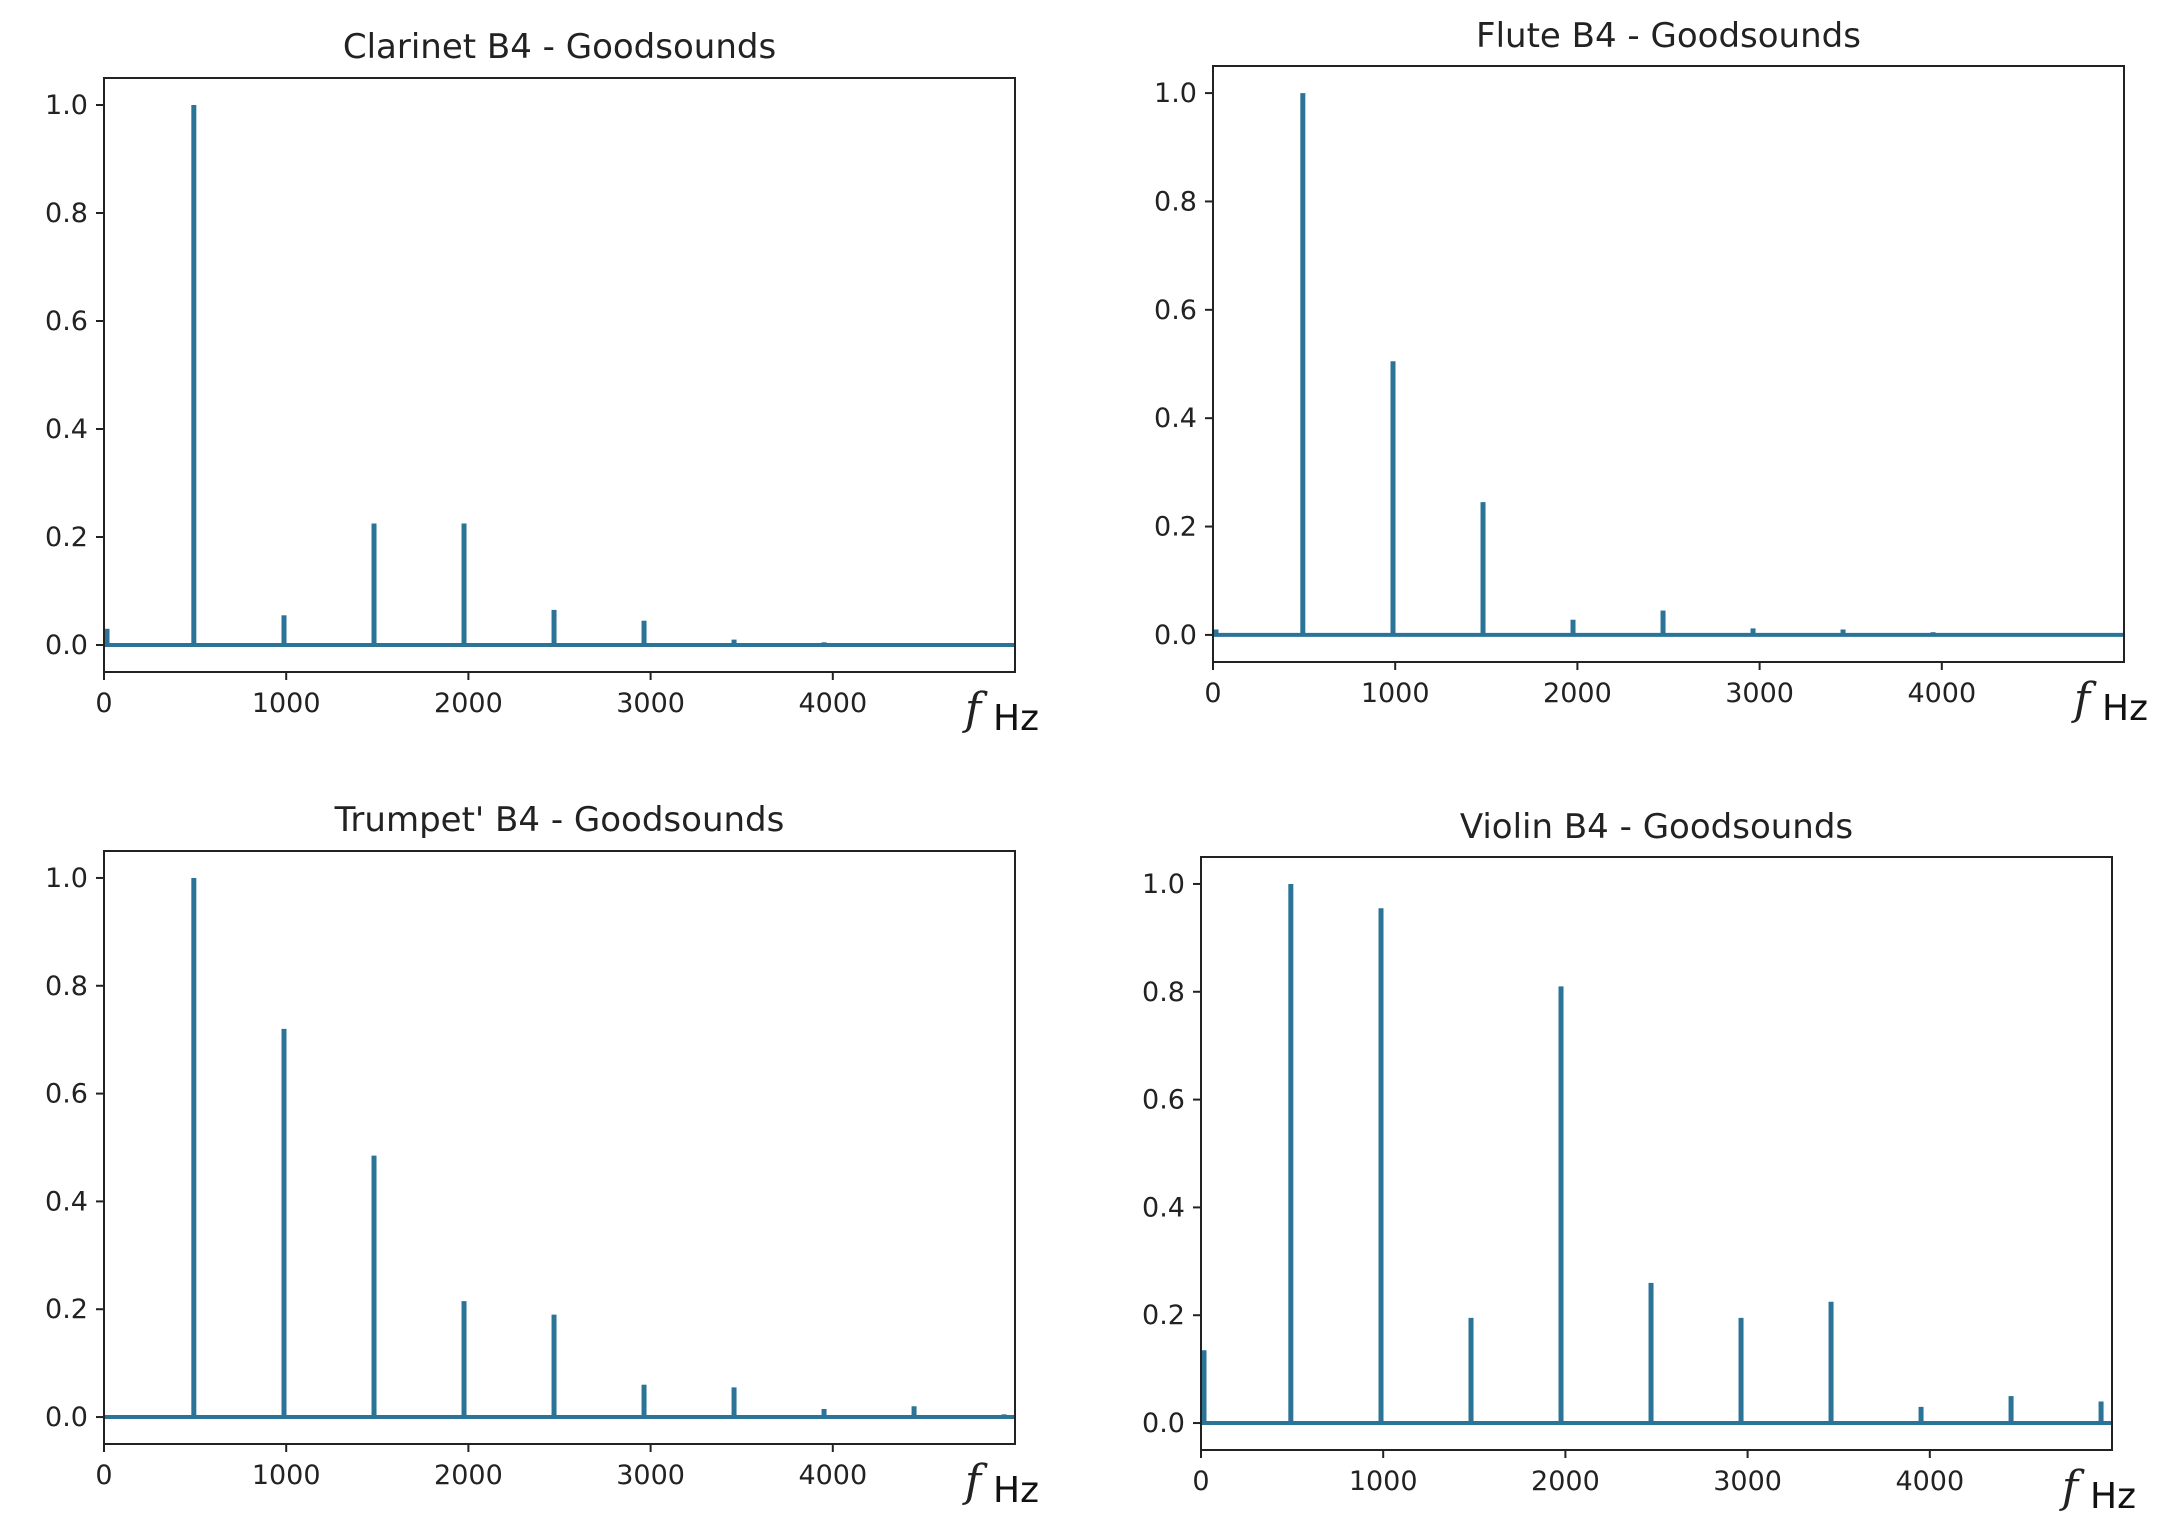  What do you see at coordinates (1656, 827) in the screenshot?
I see `chart-title: Violin B4 - Goodsounds` at bounding box center [1656, 827].